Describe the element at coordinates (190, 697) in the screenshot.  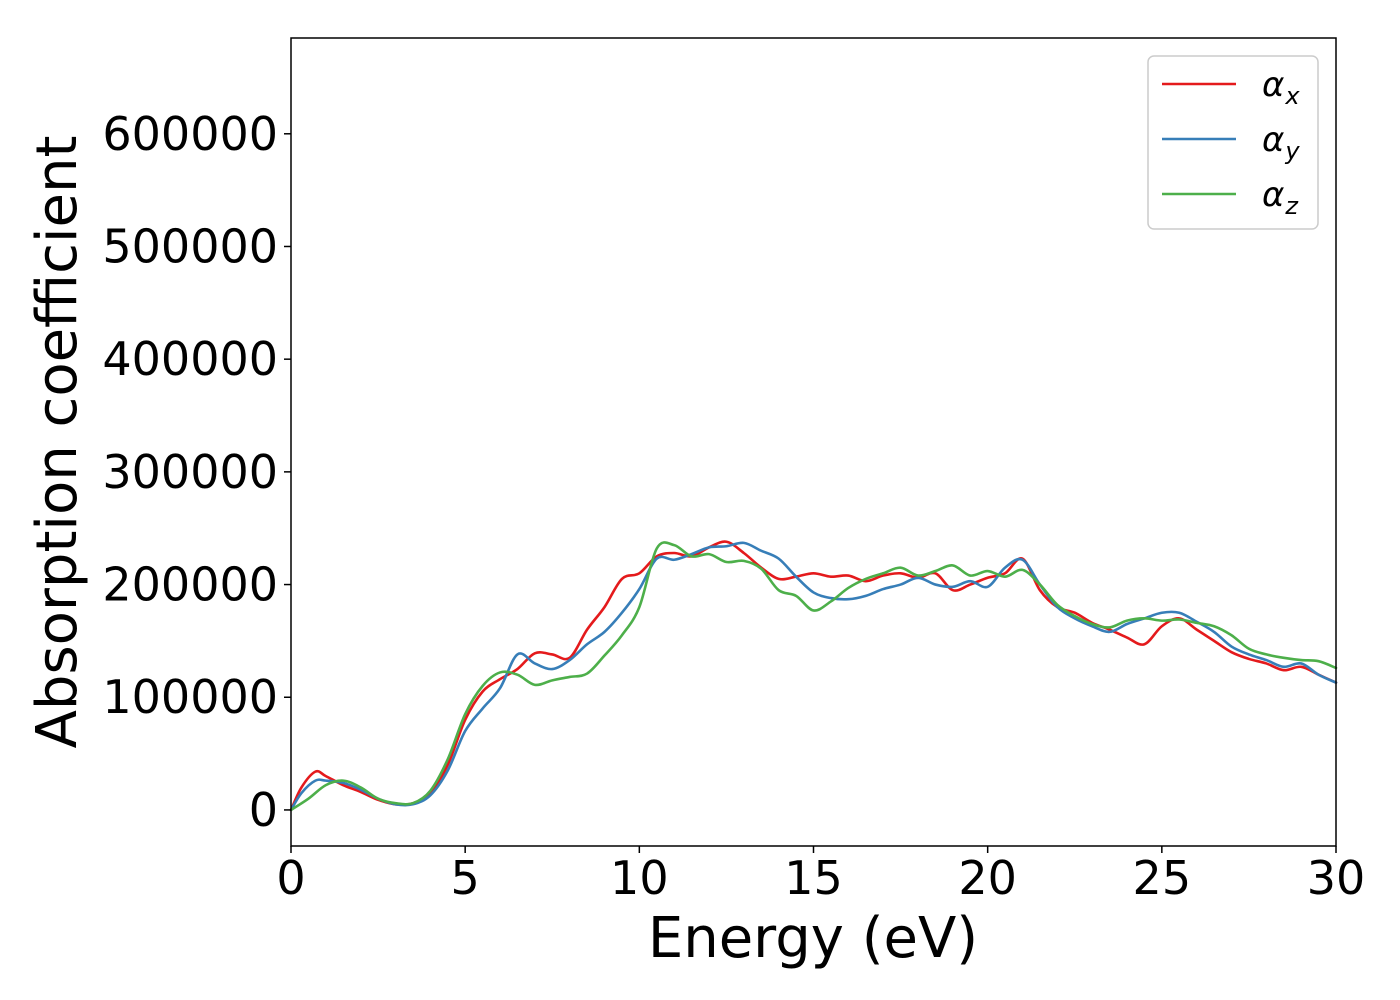
I see `y-tick-label: 100000` at that location.